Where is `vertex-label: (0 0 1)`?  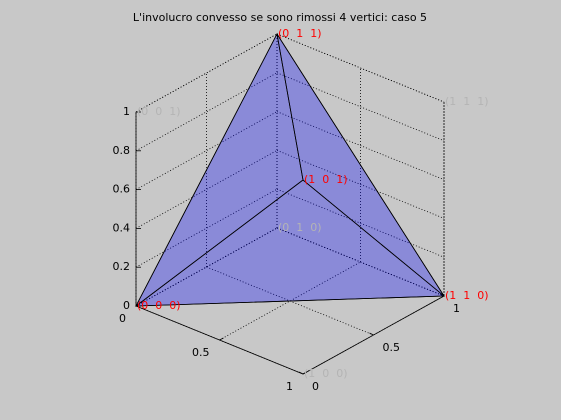 vertex-label: (0 0 1) is located at coordinates (159, 111).